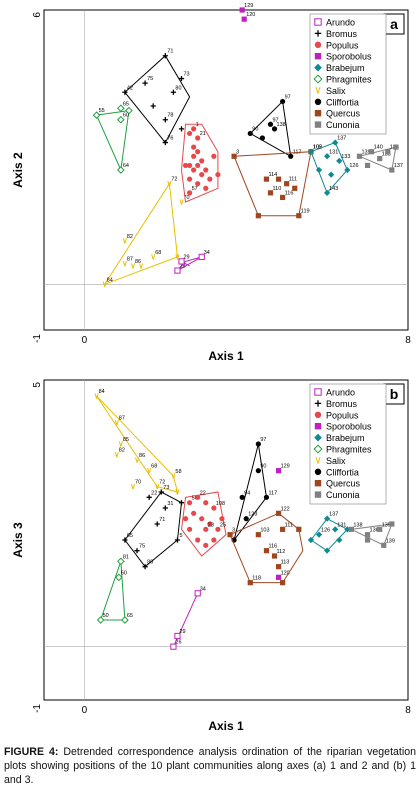 The image size is (420, 793). I want to click on legend-icon-quercus, so click(318, 113).